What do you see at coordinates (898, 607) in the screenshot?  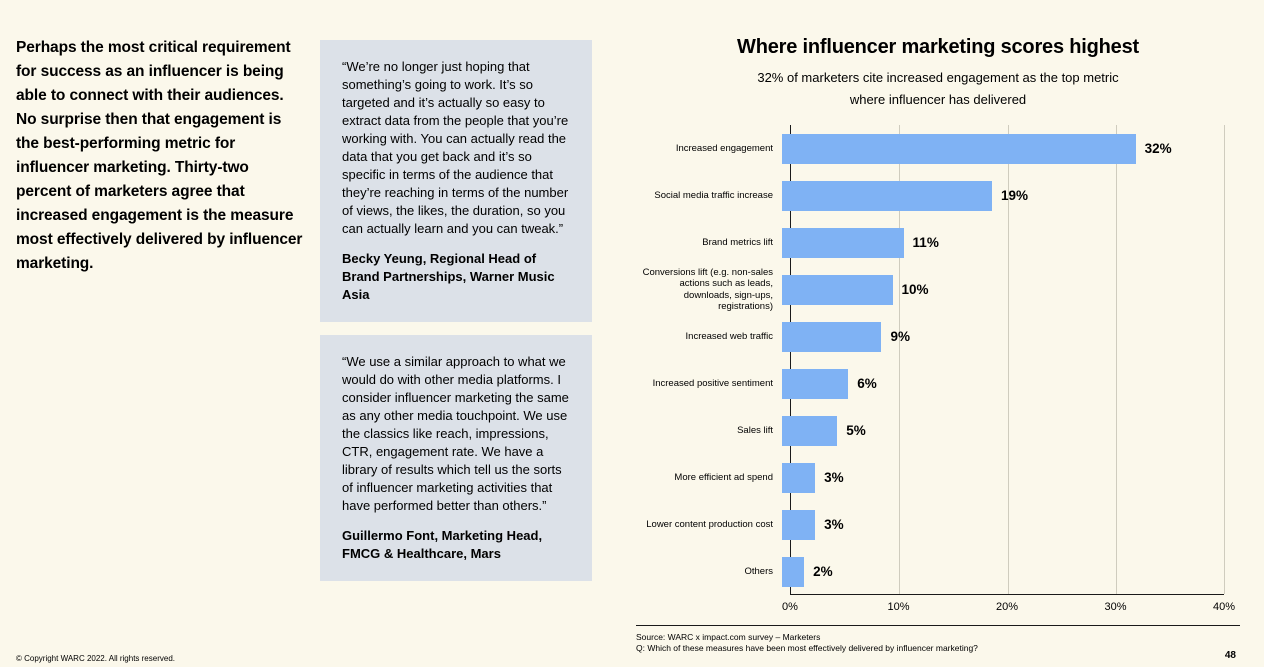 I see `x-tick-label: 10%` at bounding box center [898, 607].